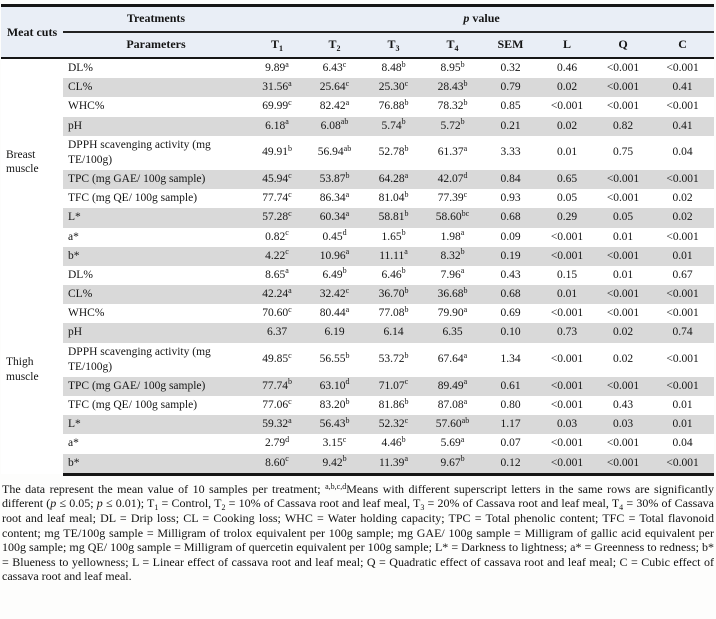 The height and width of the screenshot is (619, 716). What do you see at coordinates (452, 314) in the screenshot?
I see `value-cell: 79.90a` at bounding box center [452, 314].